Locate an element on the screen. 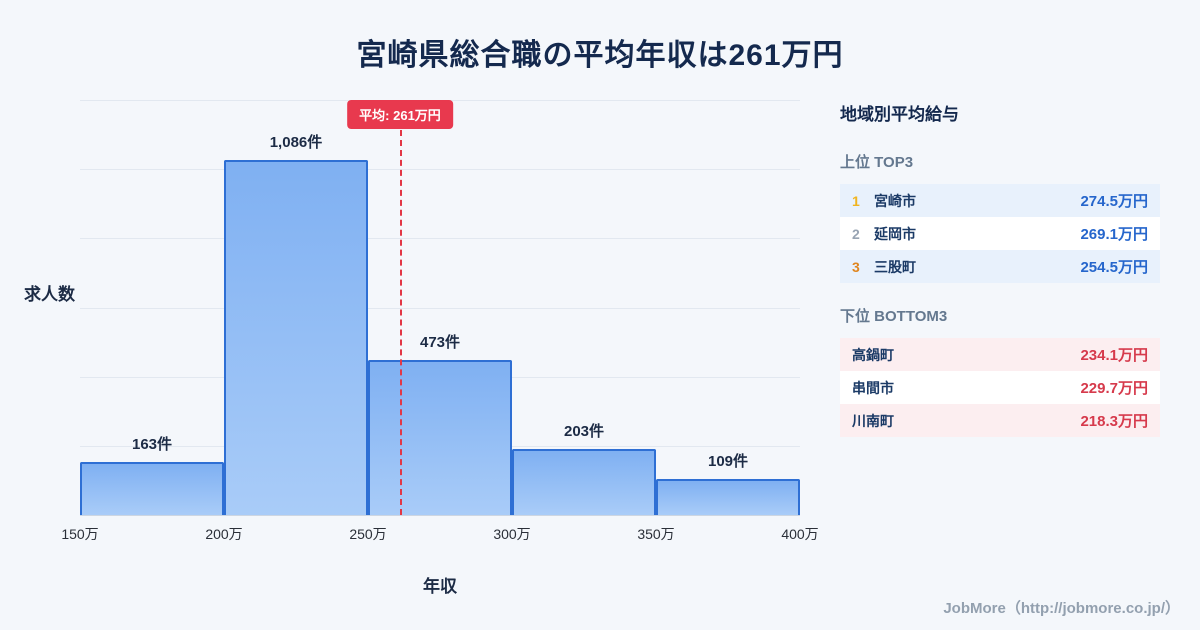  x-axis-title: 年収 is located at coordinates (440, 586).